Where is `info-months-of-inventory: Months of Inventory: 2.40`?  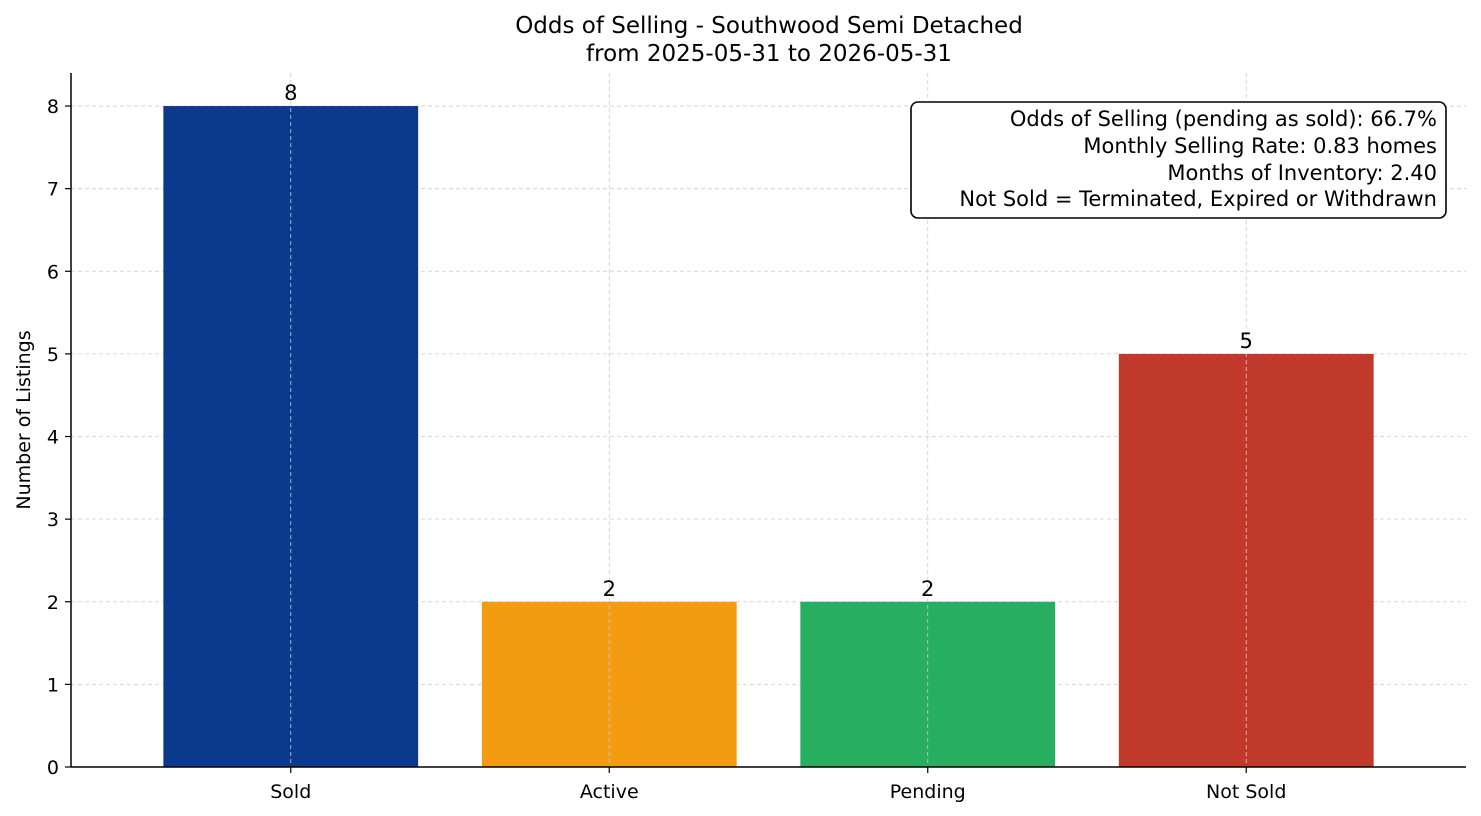 info-months-of-inventory: Months of Inventory: 2.40 is located at coordinates (1302, 173).